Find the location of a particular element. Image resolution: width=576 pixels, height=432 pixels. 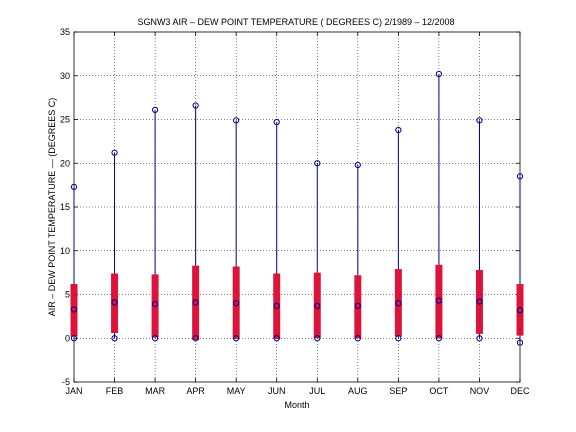

median-point-jun is located at coordinates (276, 305).